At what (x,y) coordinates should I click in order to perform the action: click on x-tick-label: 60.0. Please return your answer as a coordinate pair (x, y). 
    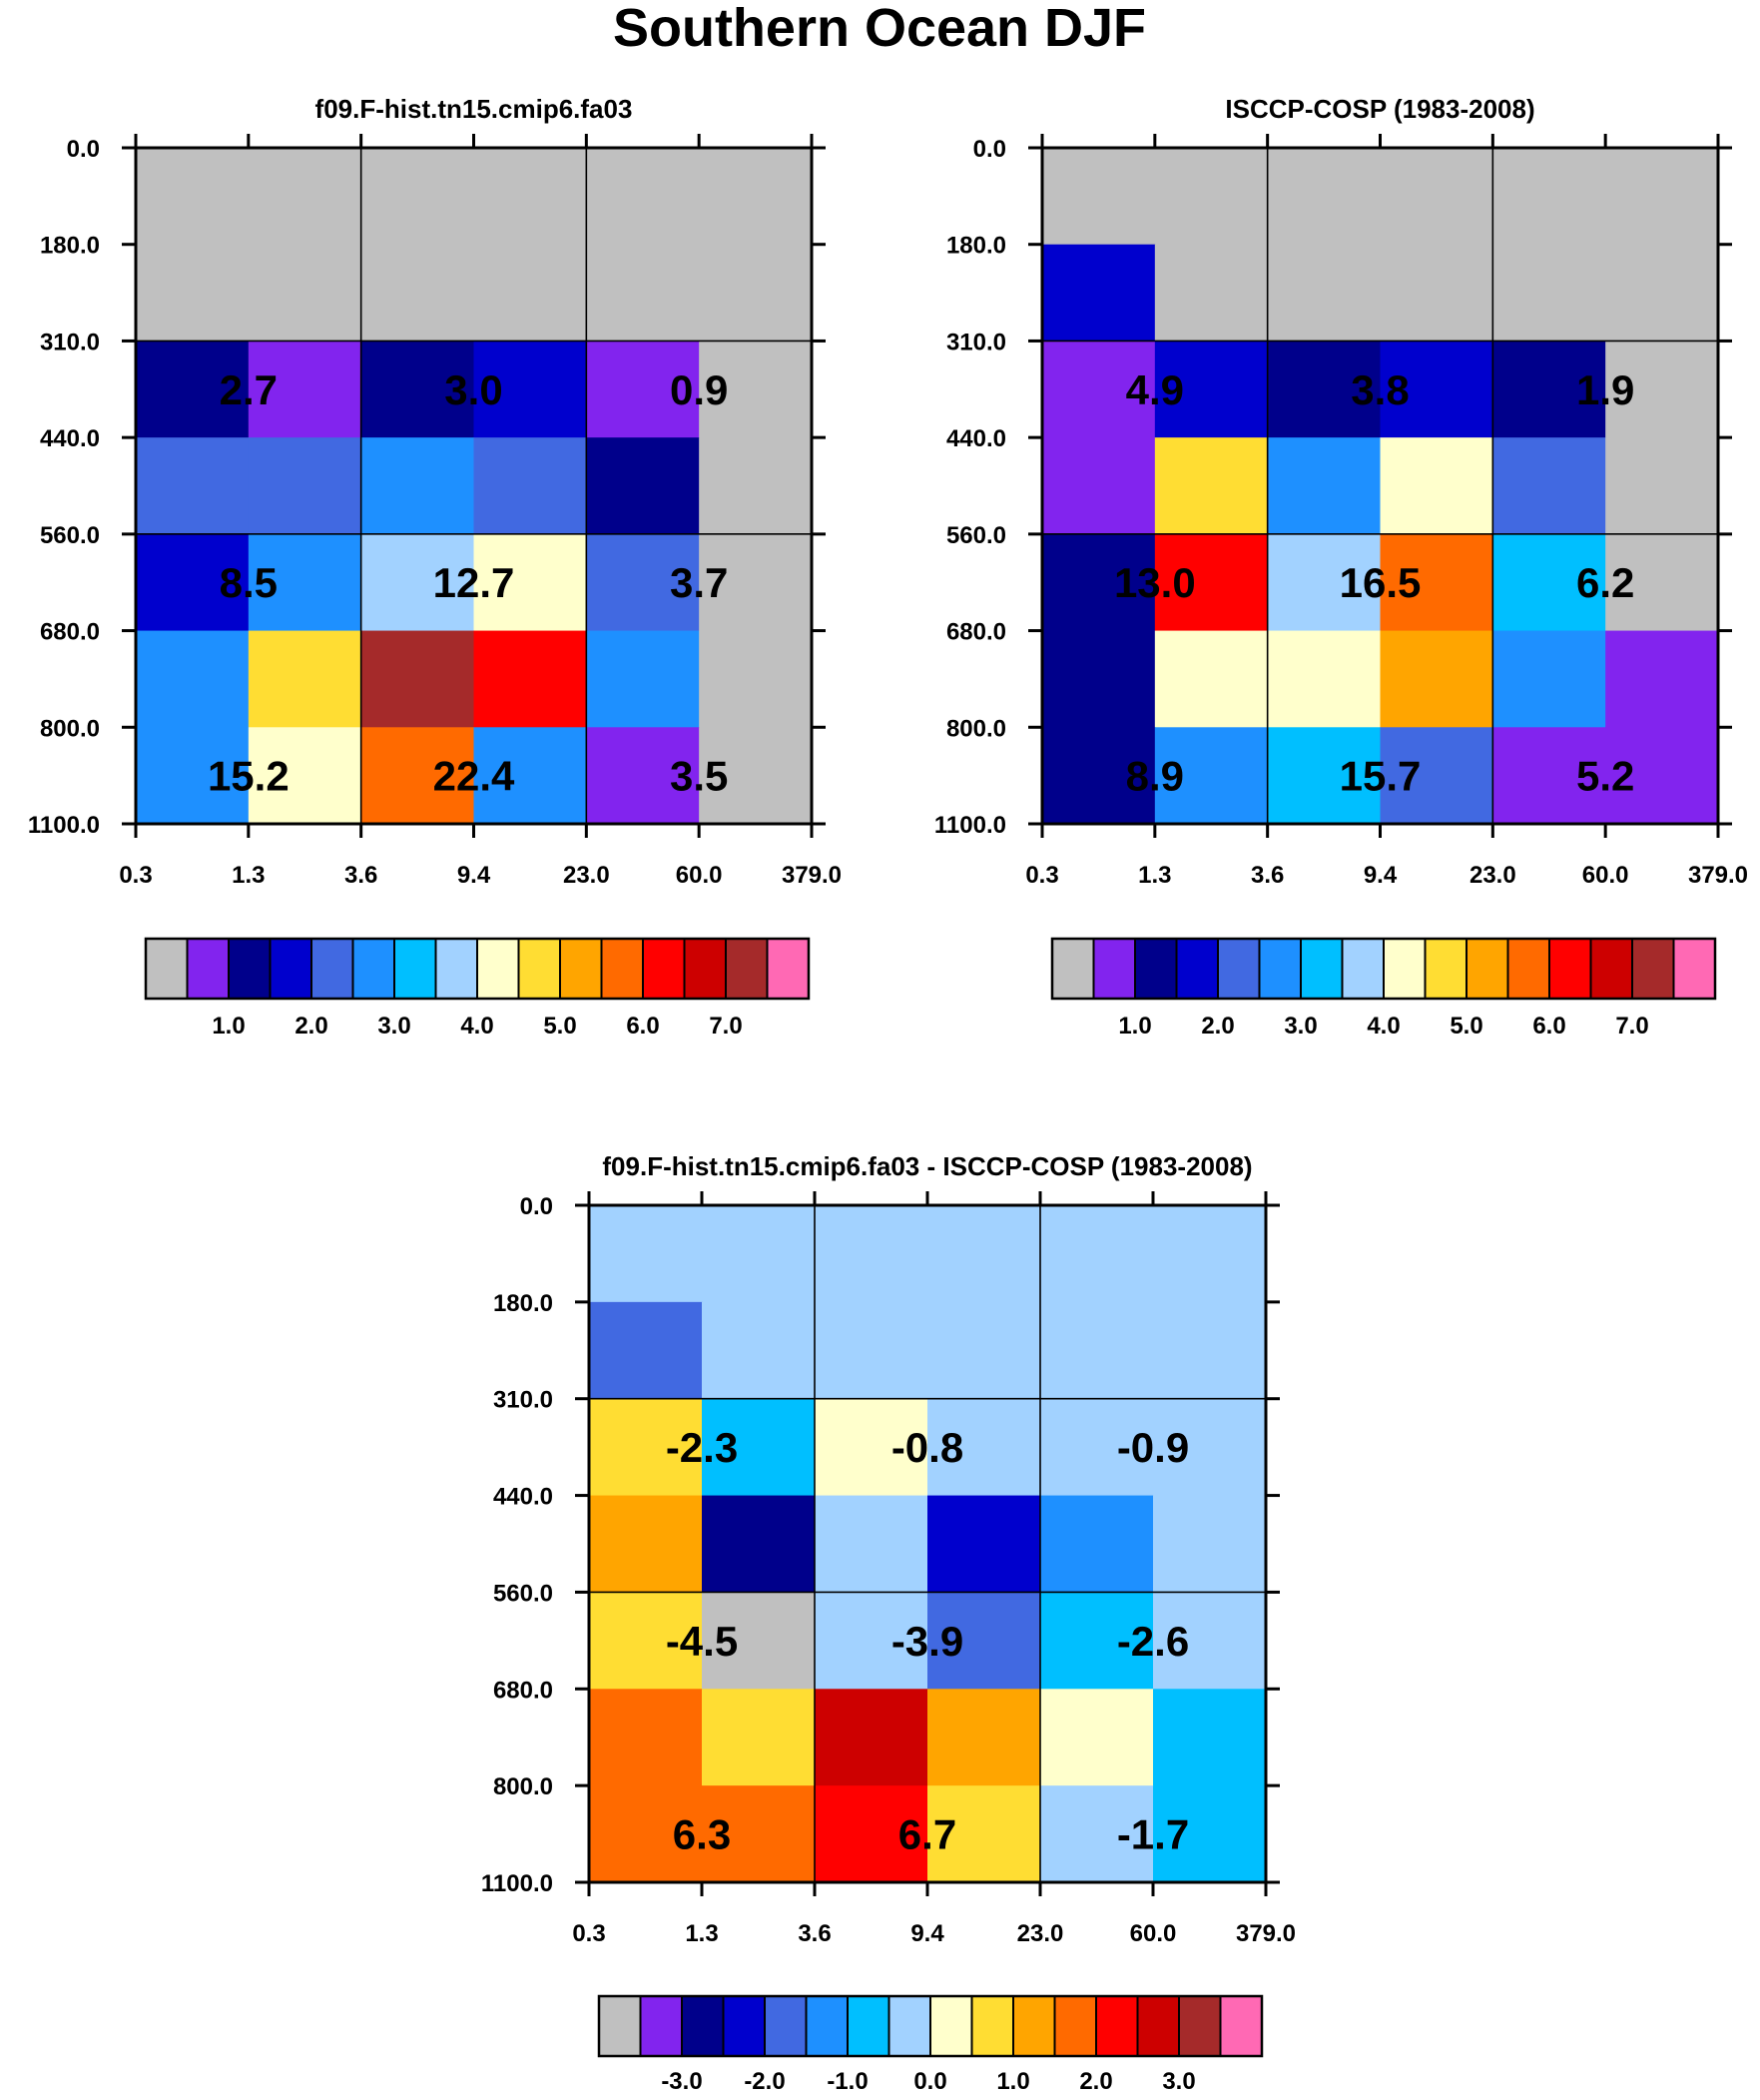
    Looking at the image, I should click on (1153, 1933).